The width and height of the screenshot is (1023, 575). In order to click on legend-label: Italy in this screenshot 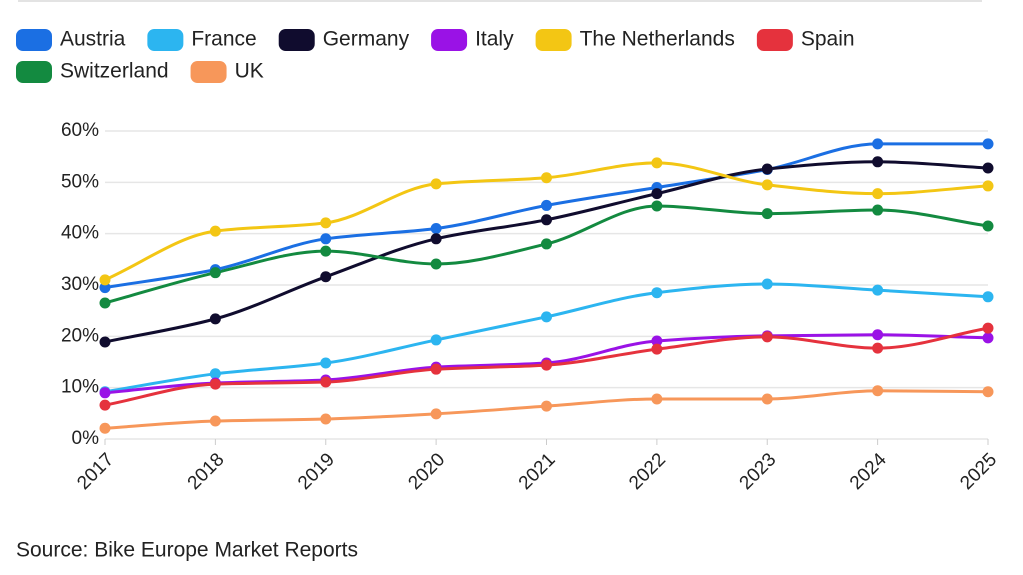, I will do `click(494, 39)`.